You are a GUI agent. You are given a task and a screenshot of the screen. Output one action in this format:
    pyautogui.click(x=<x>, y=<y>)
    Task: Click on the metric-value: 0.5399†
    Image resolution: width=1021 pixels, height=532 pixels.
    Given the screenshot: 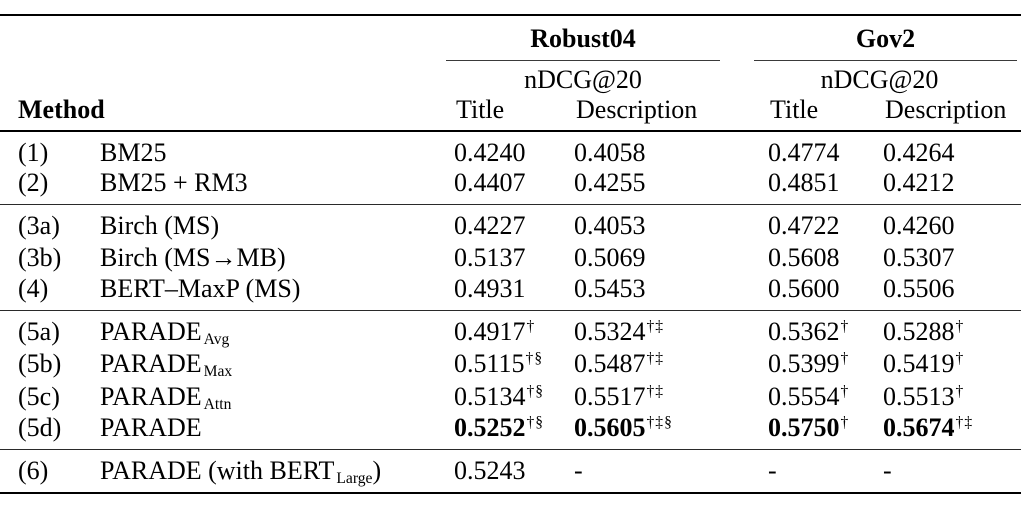 What is the action you would take?
    pyautogui.click(x=811, y=363)
    